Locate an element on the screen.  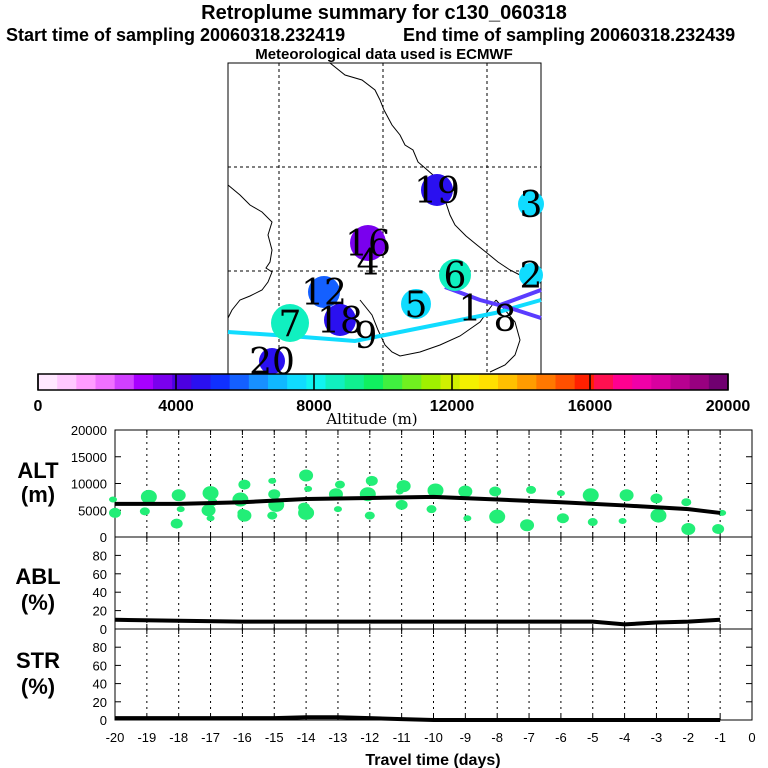
panel-ylabel: (m) is located at coordinates (38, 494).